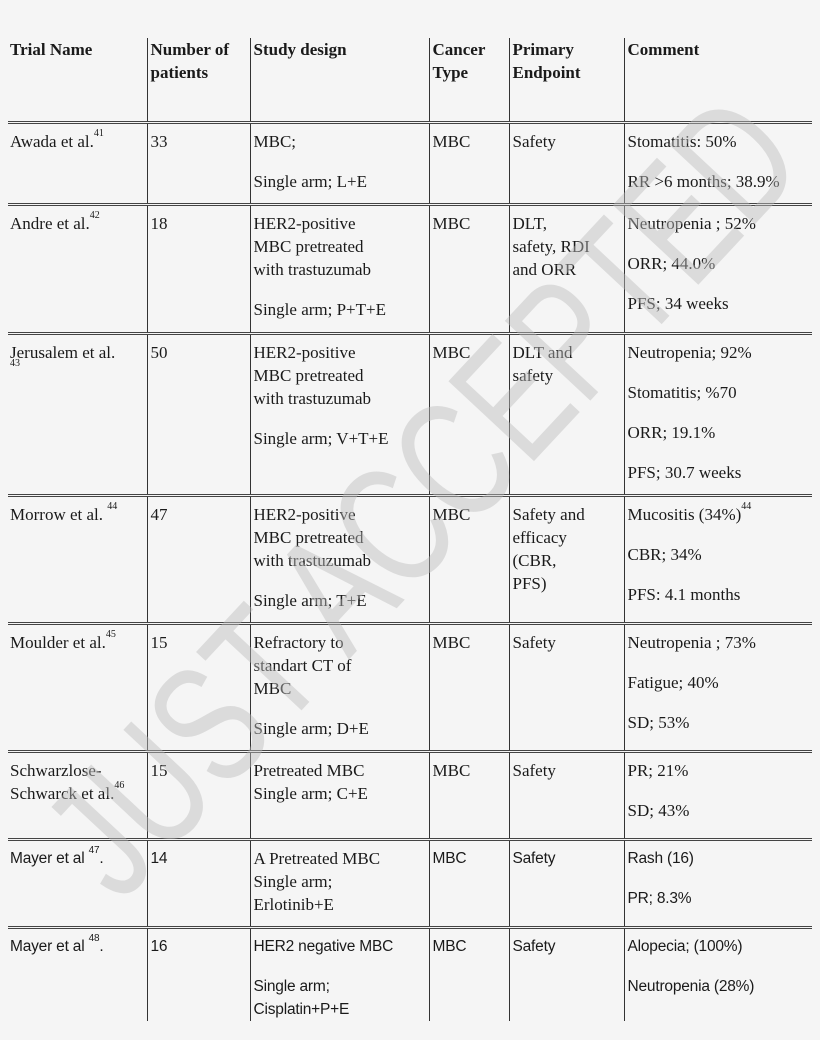 Image resolution: width=820 pixels, height=1040 pixels. Describe the element at coordinates (310, 181) in the screenshot. I see `design-line: Single arm; L+E` at that location.